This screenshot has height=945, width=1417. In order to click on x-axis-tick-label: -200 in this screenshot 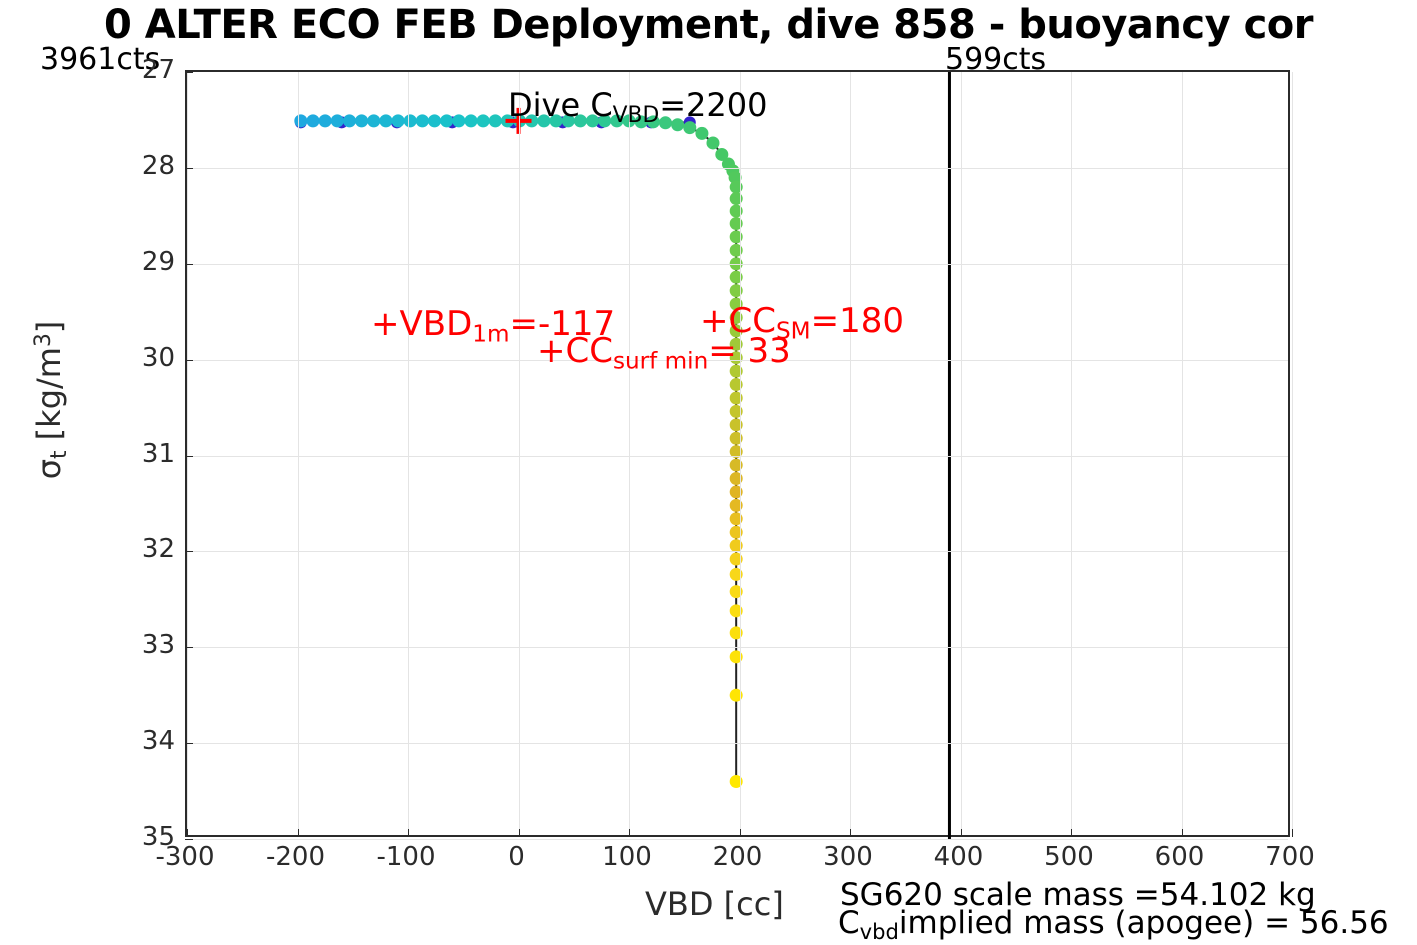, I will do `click(295, 857)`.